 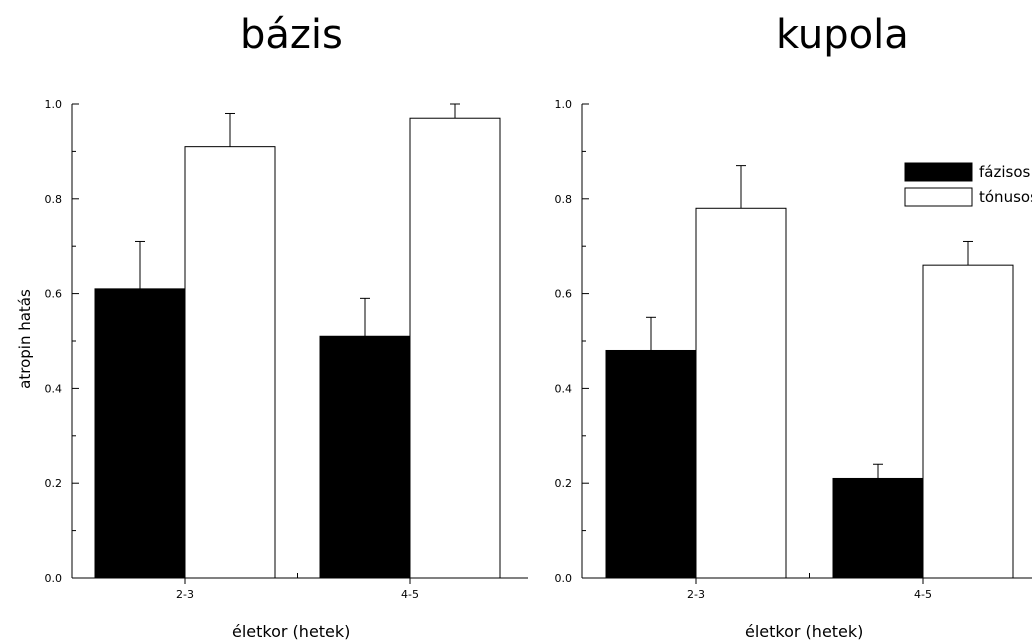 What do you see at coordinates (842, 35) in the screenshot?
I see `right-panel-title: kupola` at bounding box center [842, 35].